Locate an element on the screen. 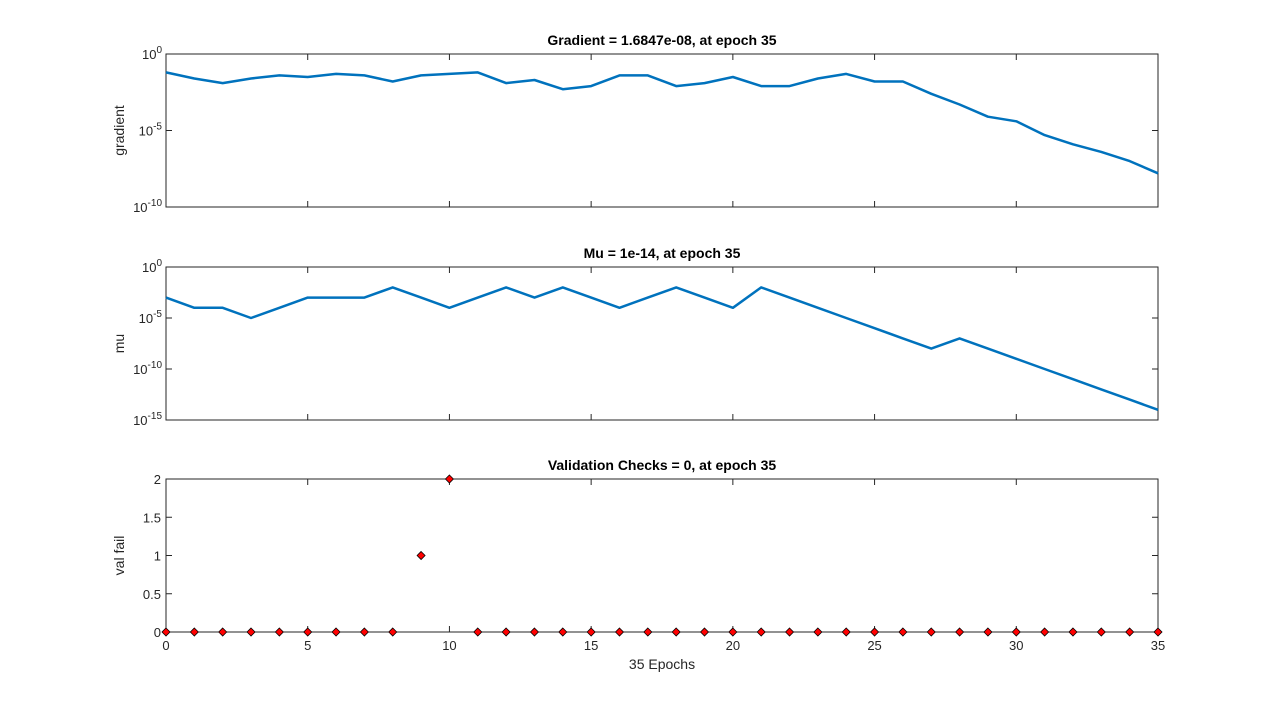 This screenshot has height=711, width=1280. x-axis-label: 35 Epochs is located at coordinates (662, 664).